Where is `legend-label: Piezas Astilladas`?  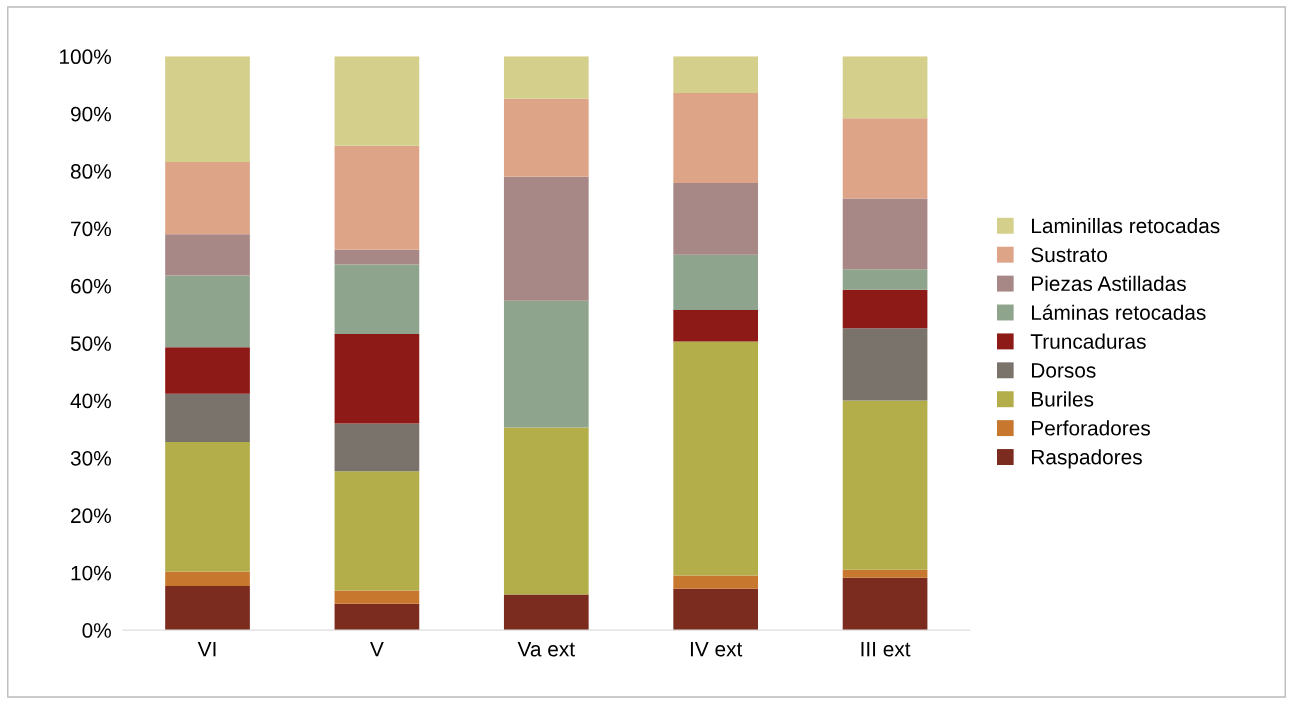 legend-label: Piezas Astilladas is located at coordinates (1109, 283).